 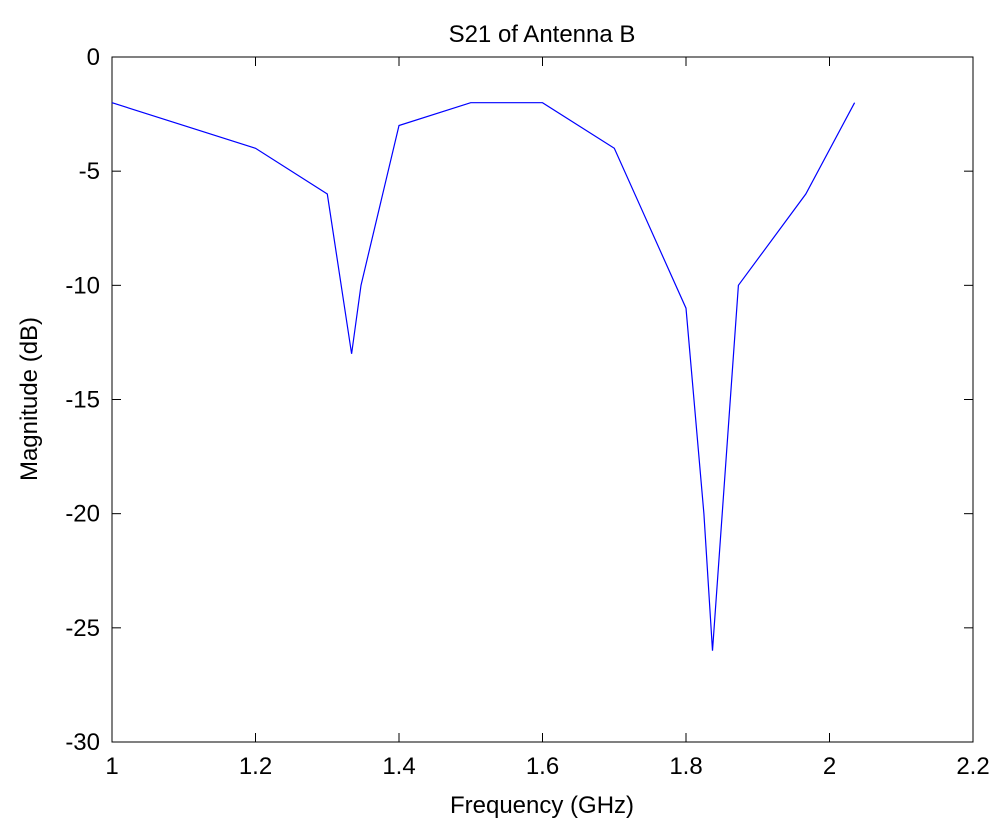 What do you see at coordinates (82, 400) in the screenshot?
I see `y-tick-label: -15` at bounding box center [82, 400].